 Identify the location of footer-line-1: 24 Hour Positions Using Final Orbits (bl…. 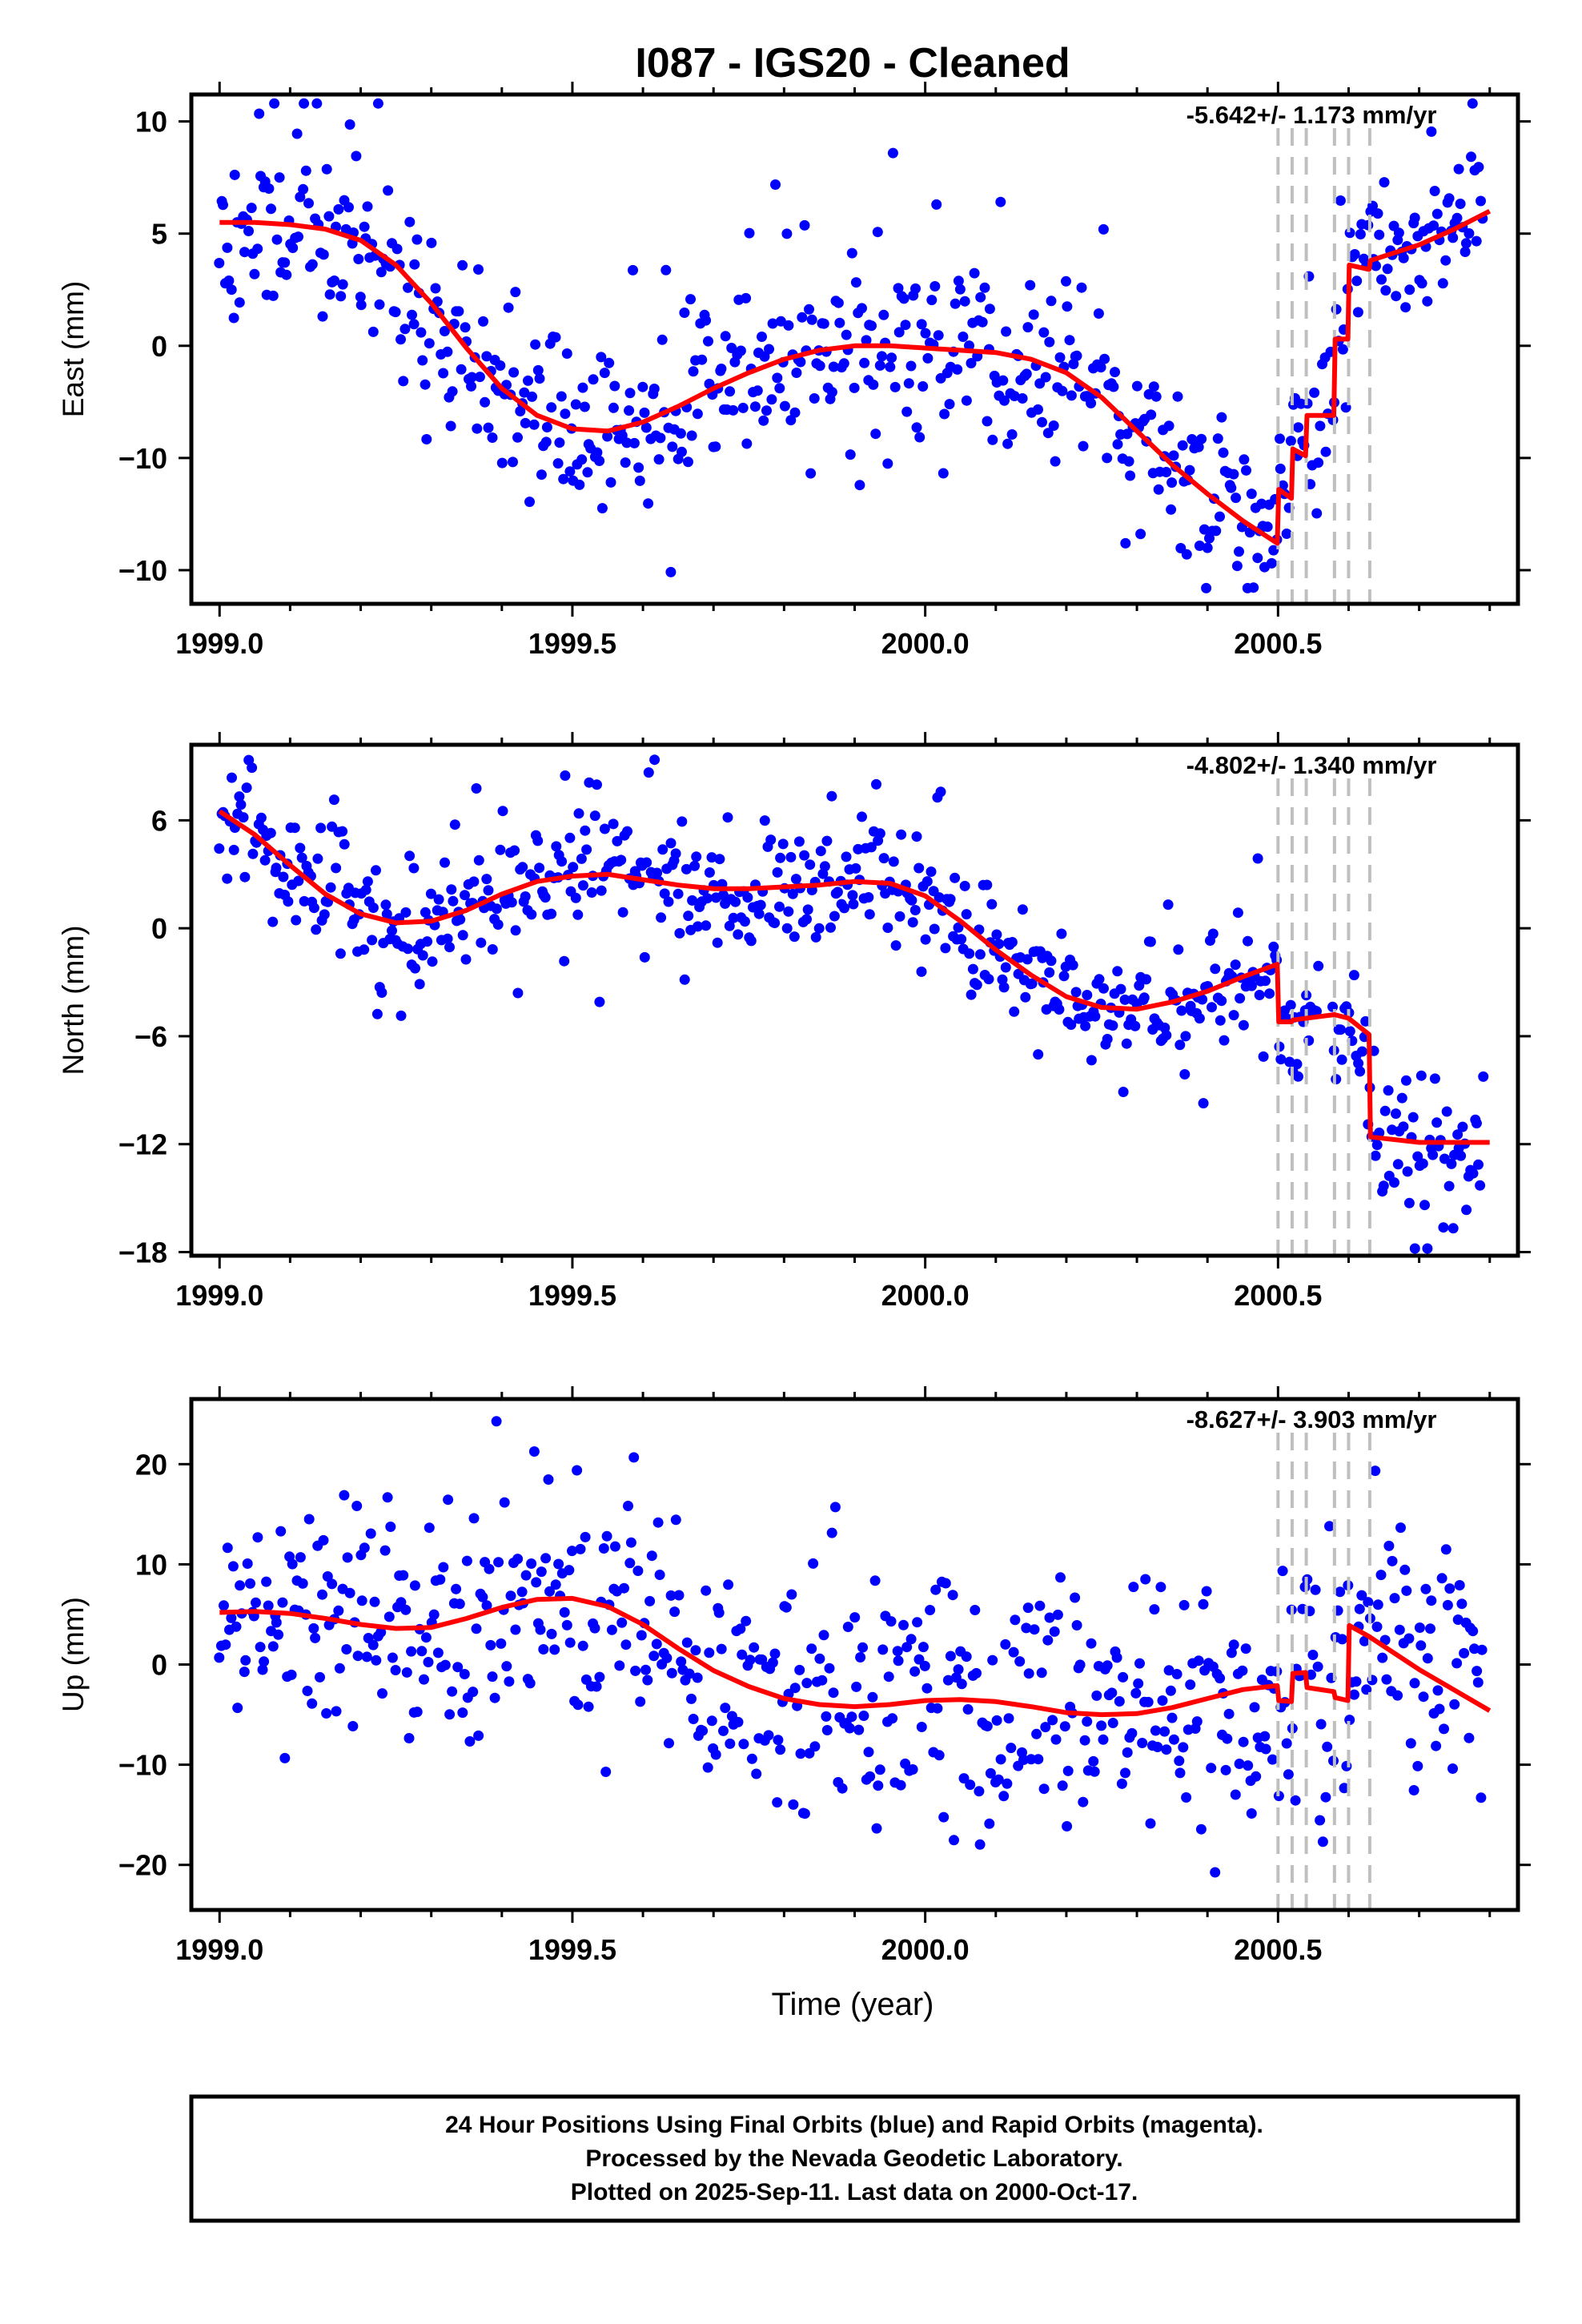
(854, 2125).